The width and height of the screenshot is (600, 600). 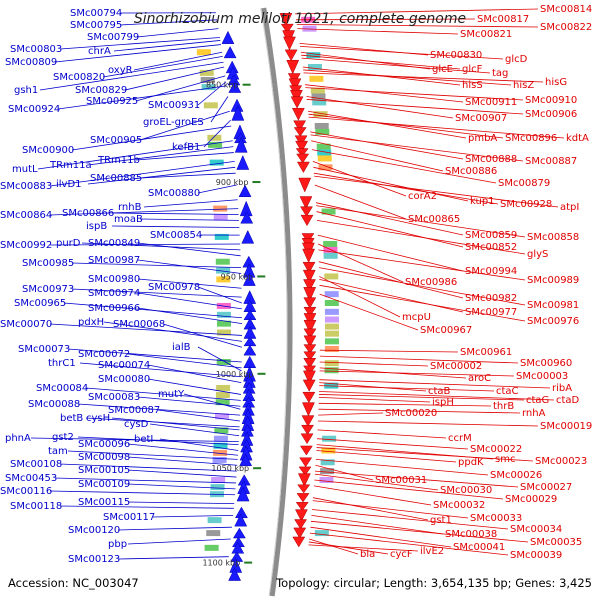 I want to click on forward-gene-label: phnA, so click(x=18, y=438).